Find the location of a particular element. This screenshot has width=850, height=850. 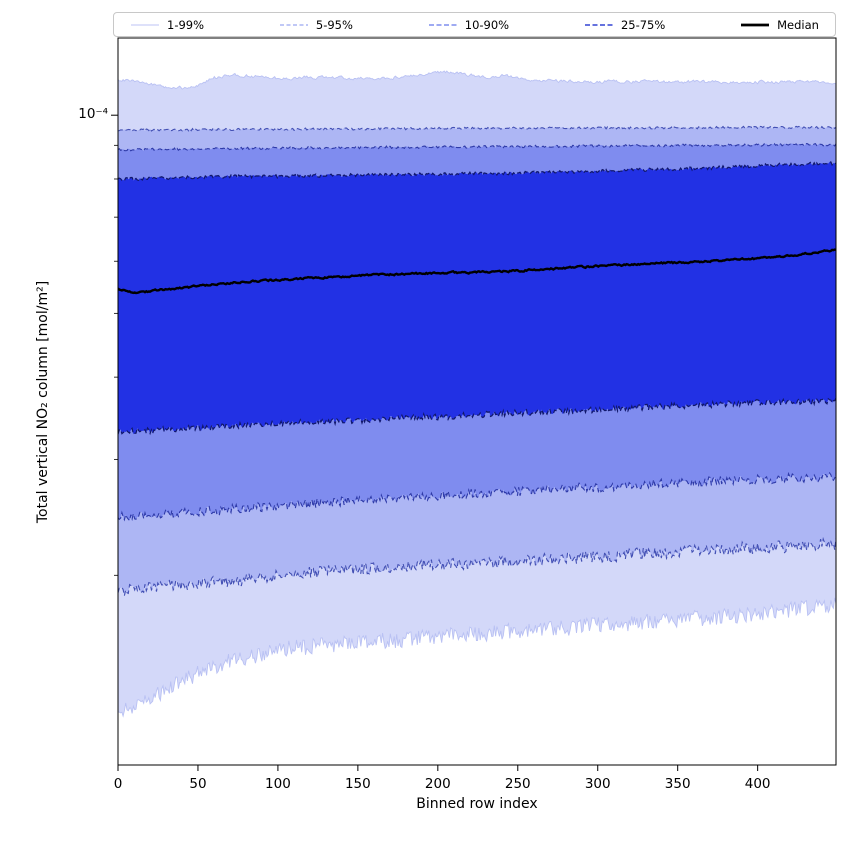

legend-item-5-95-: 5-95% is located at coordinates (316, 25).